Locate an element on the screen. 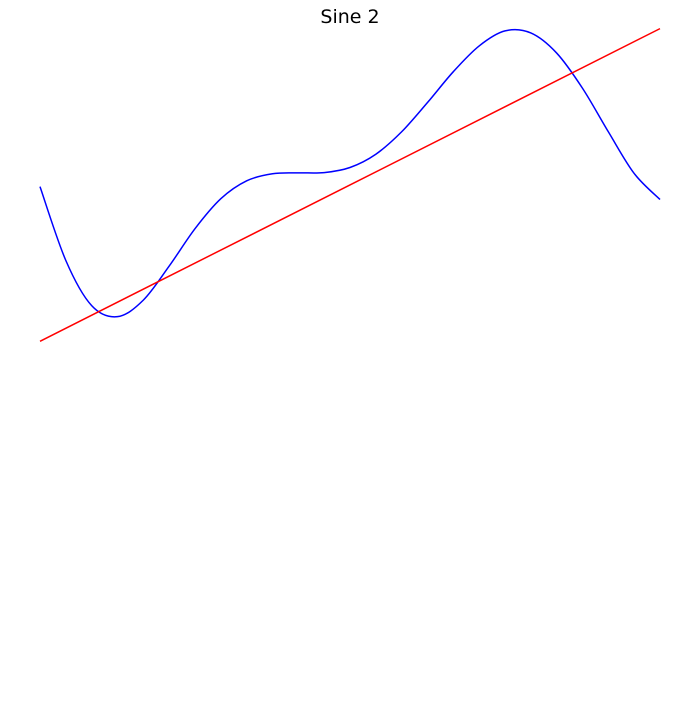 Image resolution: width=684 pixels, height=702 pixels. chart-title: Sine 2 is located at coordinates (350, 17).